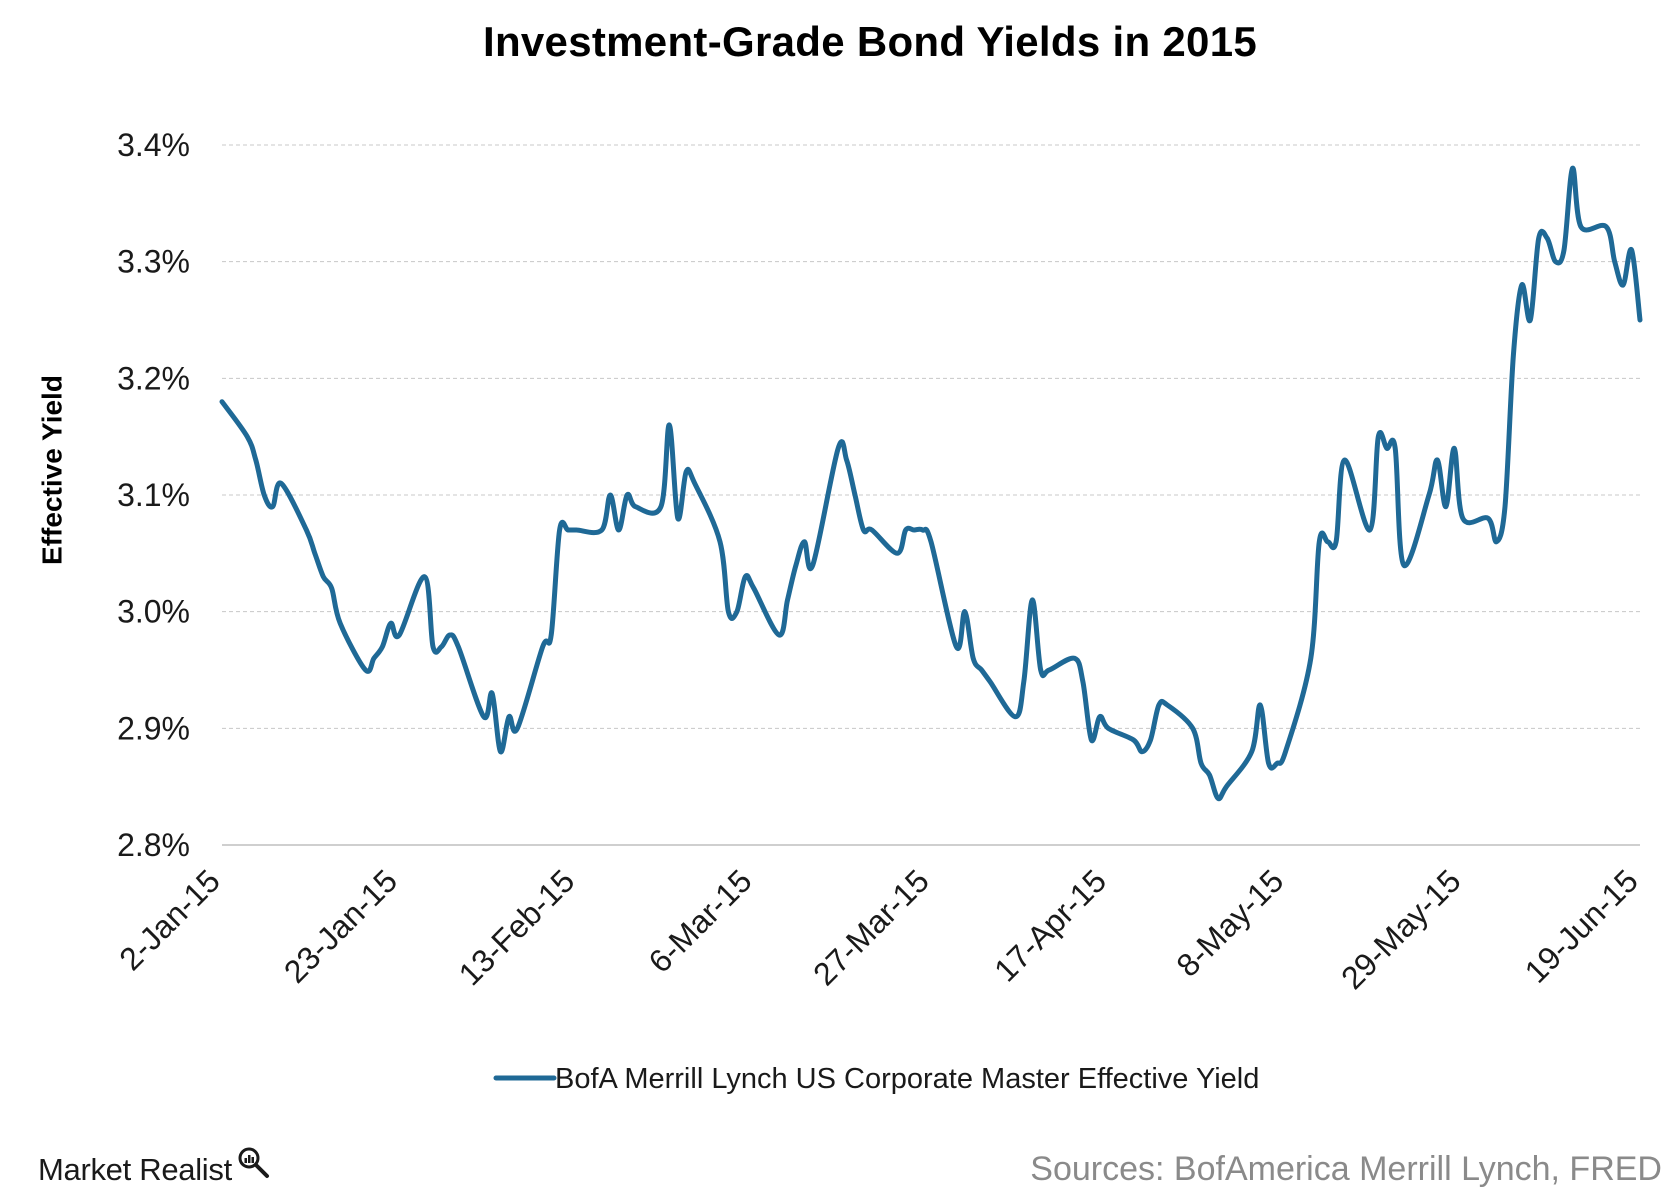  What do you see at coordinates (1050, 925) in the screenshot?
I see `x-tick-label: 17-Apr-15` at bounding box center [1050, 925].